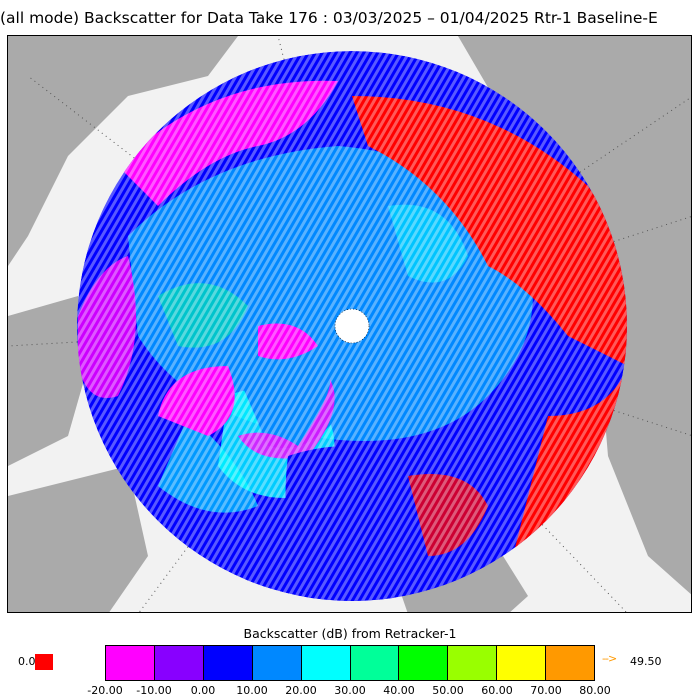 This screenshot has width=700, height=700. What do you see at coordinates (448, 690) in the screenshot?
I see `colorbar-tick-label: 50.00` at bounding box center [448, 690].